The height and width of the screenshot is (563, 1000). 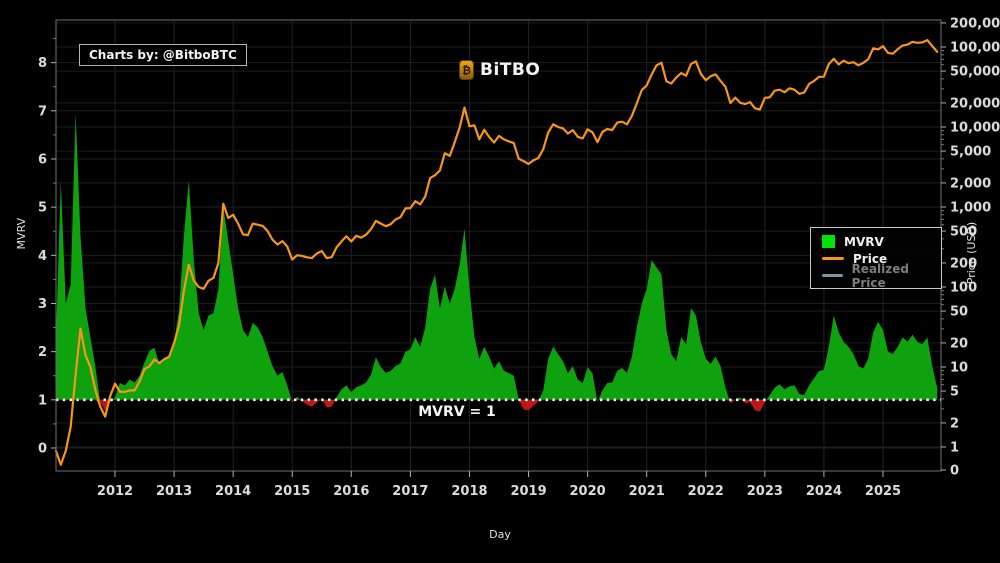 What do you see at coordinates (970, 152) in the screenshot?
I see `axis-tick-label: 5,000` at bounding box center [970, 152].